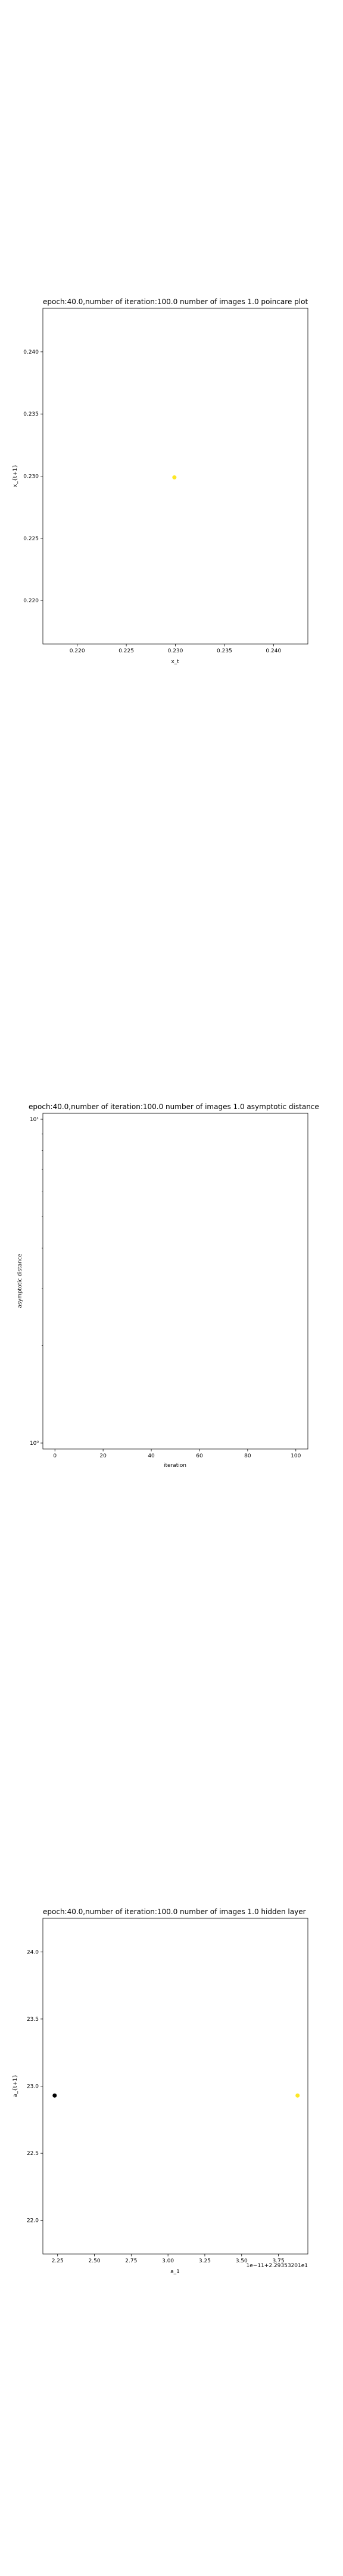 This screenshot has width=343, height=2576. I want to click on x-tick-label: 0.225, so click(127, 651).